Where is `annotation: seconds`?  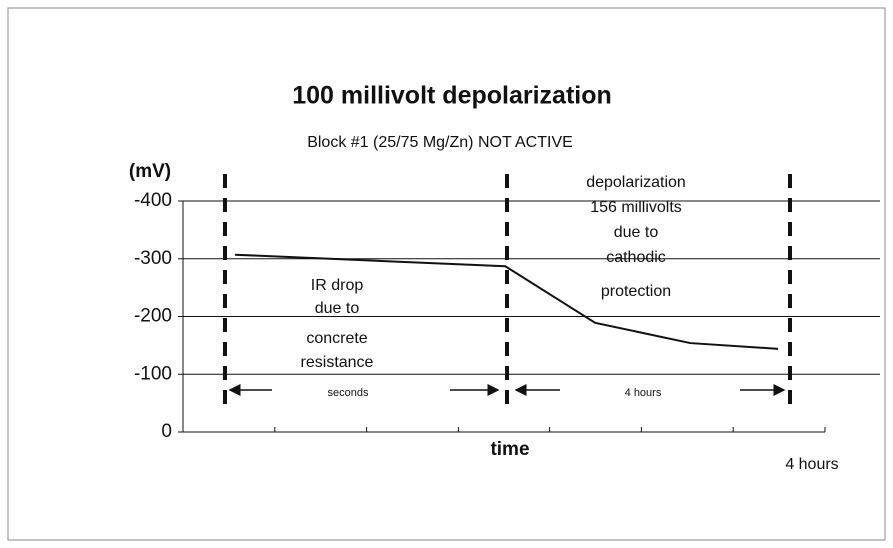 annotation: seconds is located at coordinates (348, 393).